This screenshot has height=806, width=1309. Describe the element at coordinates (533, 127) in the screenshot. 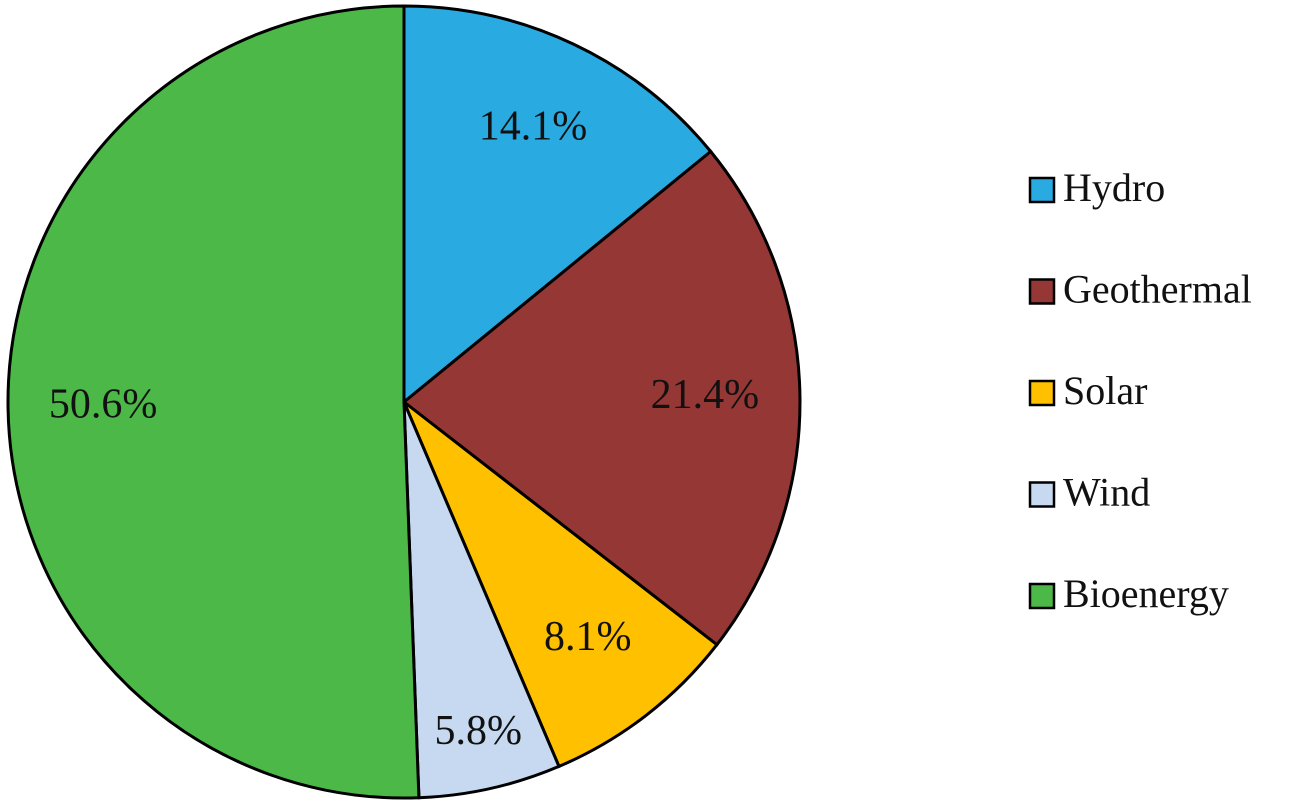

I see `slice-label: 14.1%` at that location.